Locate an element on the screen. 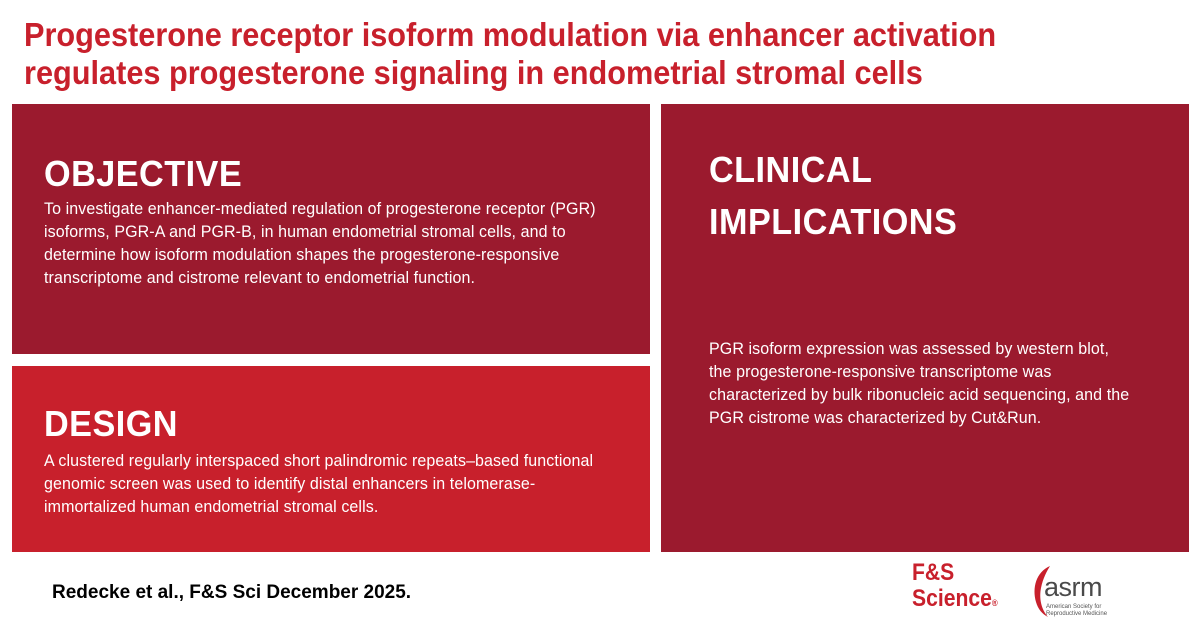 This screenshot has width=1200, height=630. objective-heading: OBJECTIVE is located at coordinates (143, 173).